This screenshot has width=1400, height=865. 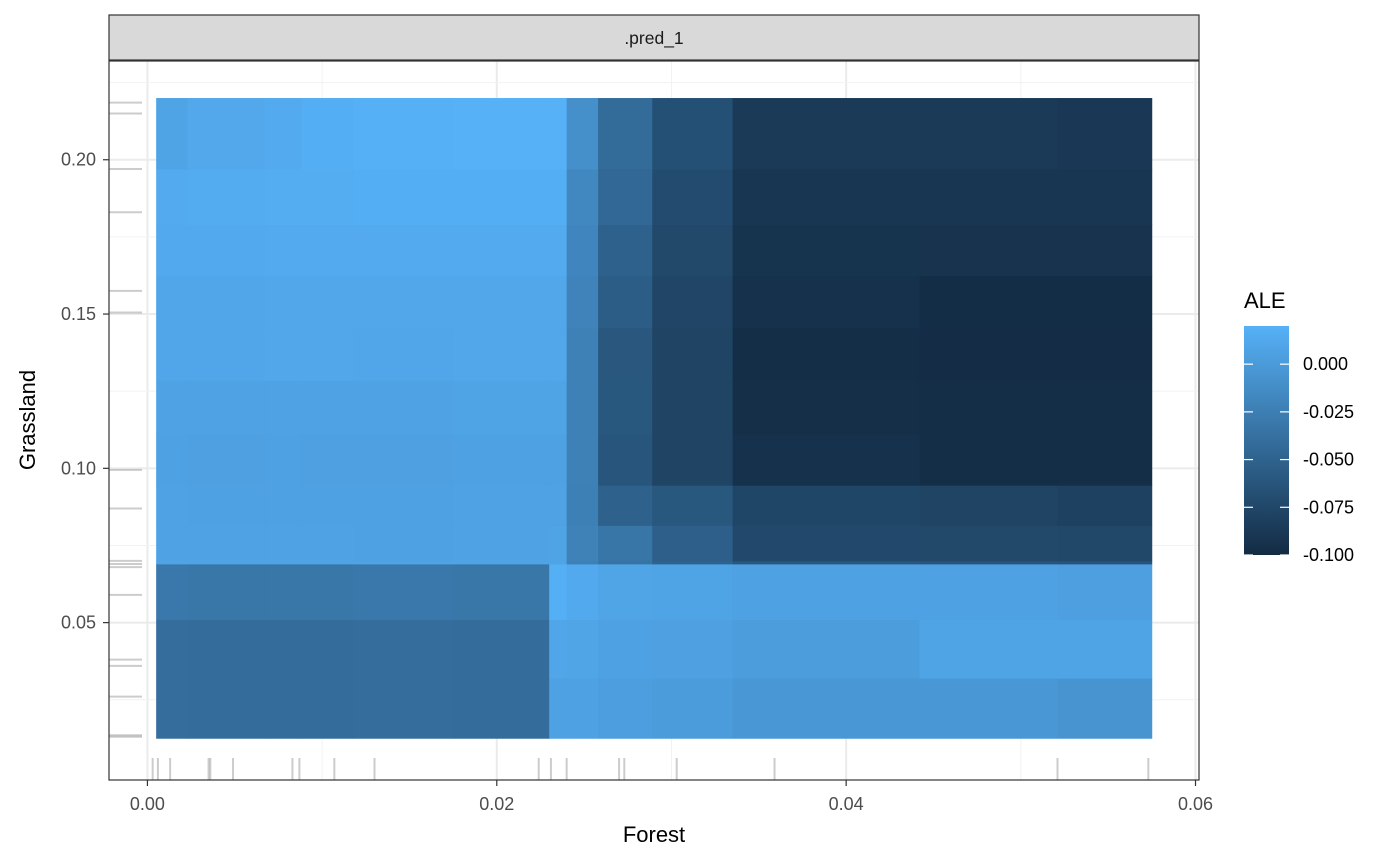 What do you see at coordinates (1195, 804) in the screenshot?
I see `x-tick-label: 0.06` at bounding box center [1195, 804].